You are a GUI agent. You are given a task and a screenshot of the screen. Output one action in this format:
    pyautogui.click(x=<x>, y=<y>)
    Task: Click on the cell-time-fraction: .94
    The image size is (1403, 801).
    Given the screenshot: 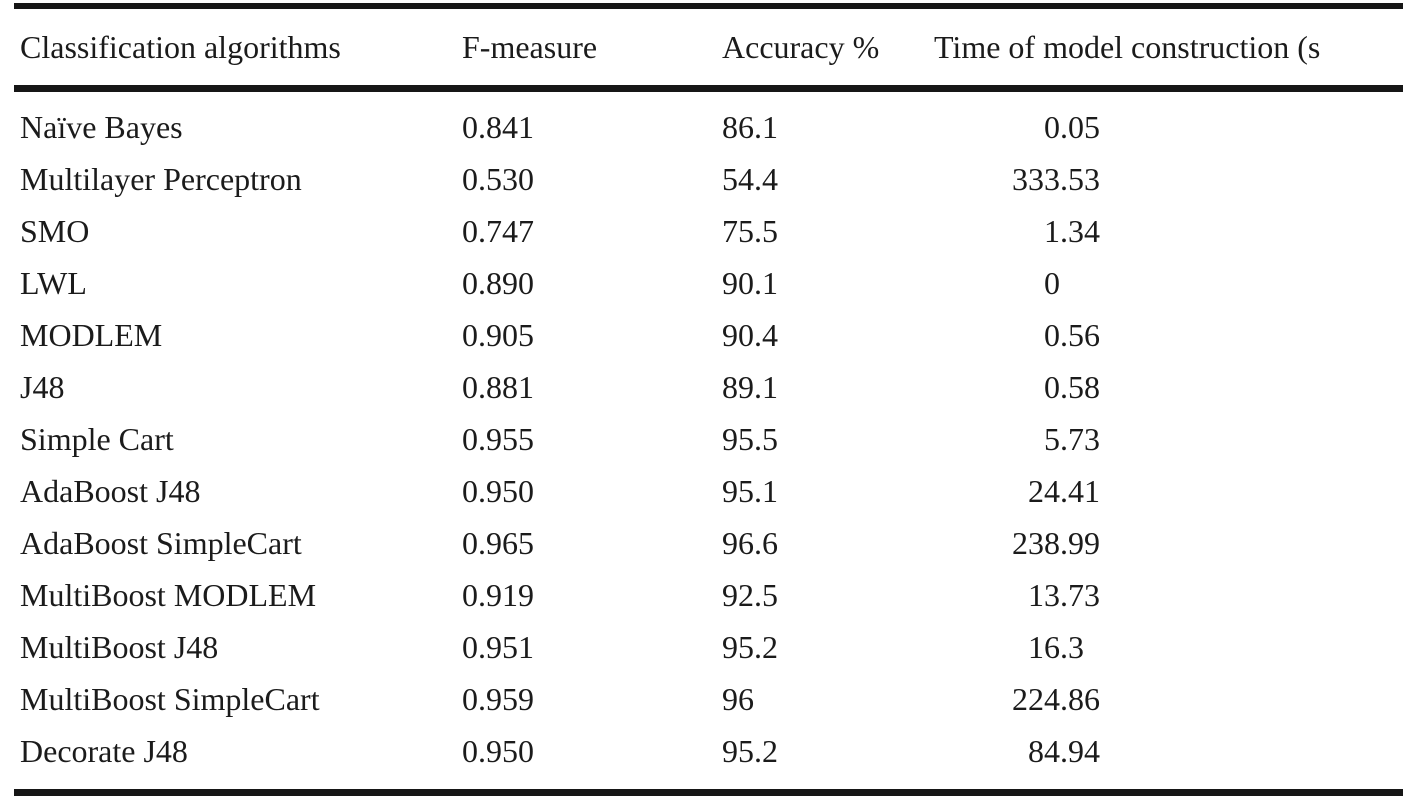 What is the action you would take?
    pyautogui.click(x=1080, y=750)
    